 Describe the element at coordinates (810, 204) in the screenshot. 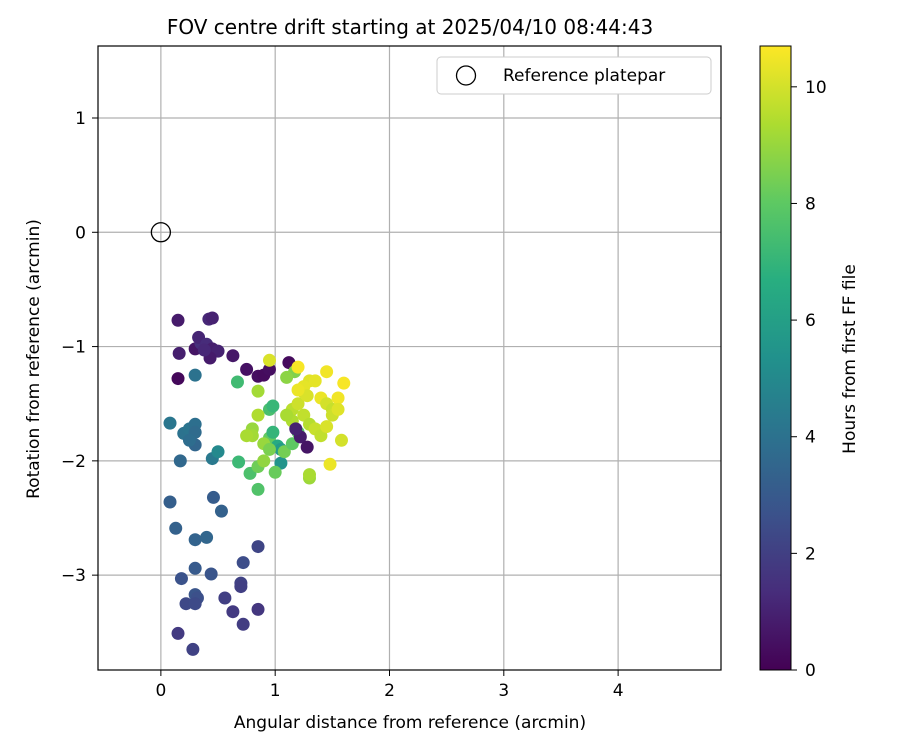

I see `colorbar-tick-label: 8` at that location.